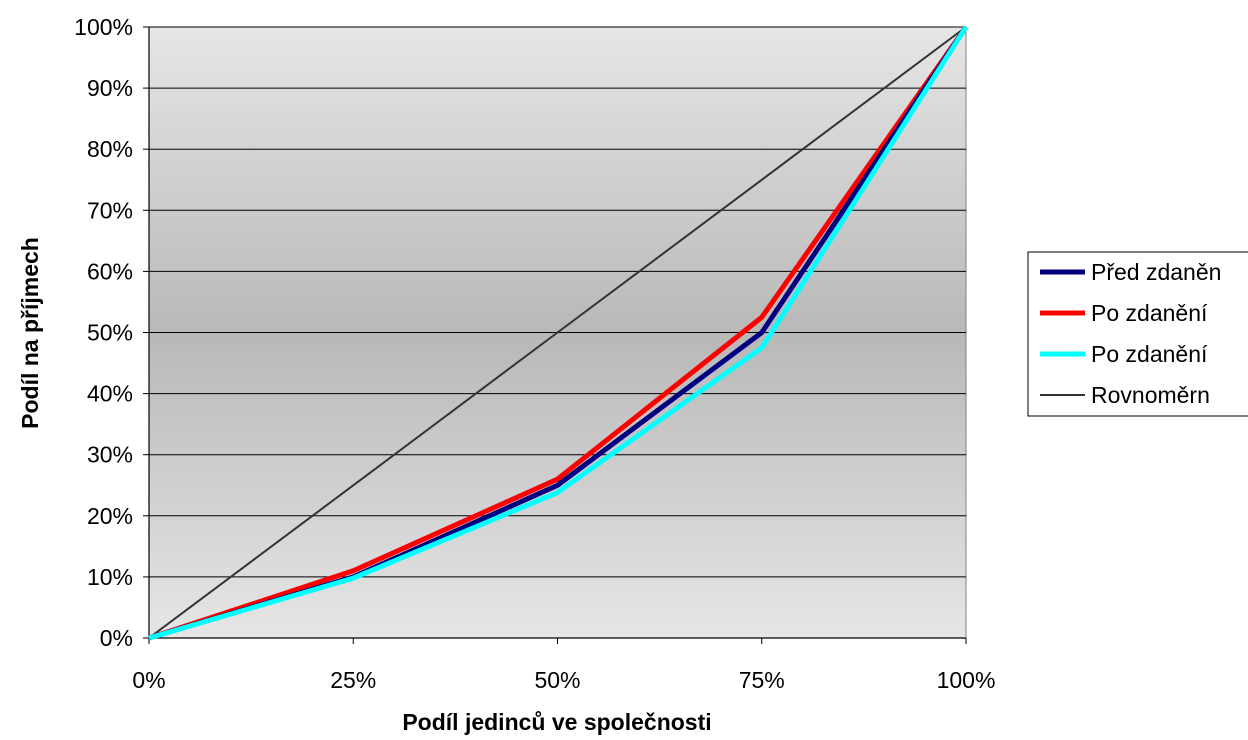 The height and width of the screenshot is (740, 1248). Describe the element at coordinates (110, 455) in the screenshot. I see `y-tick-label: 30%` at that location.